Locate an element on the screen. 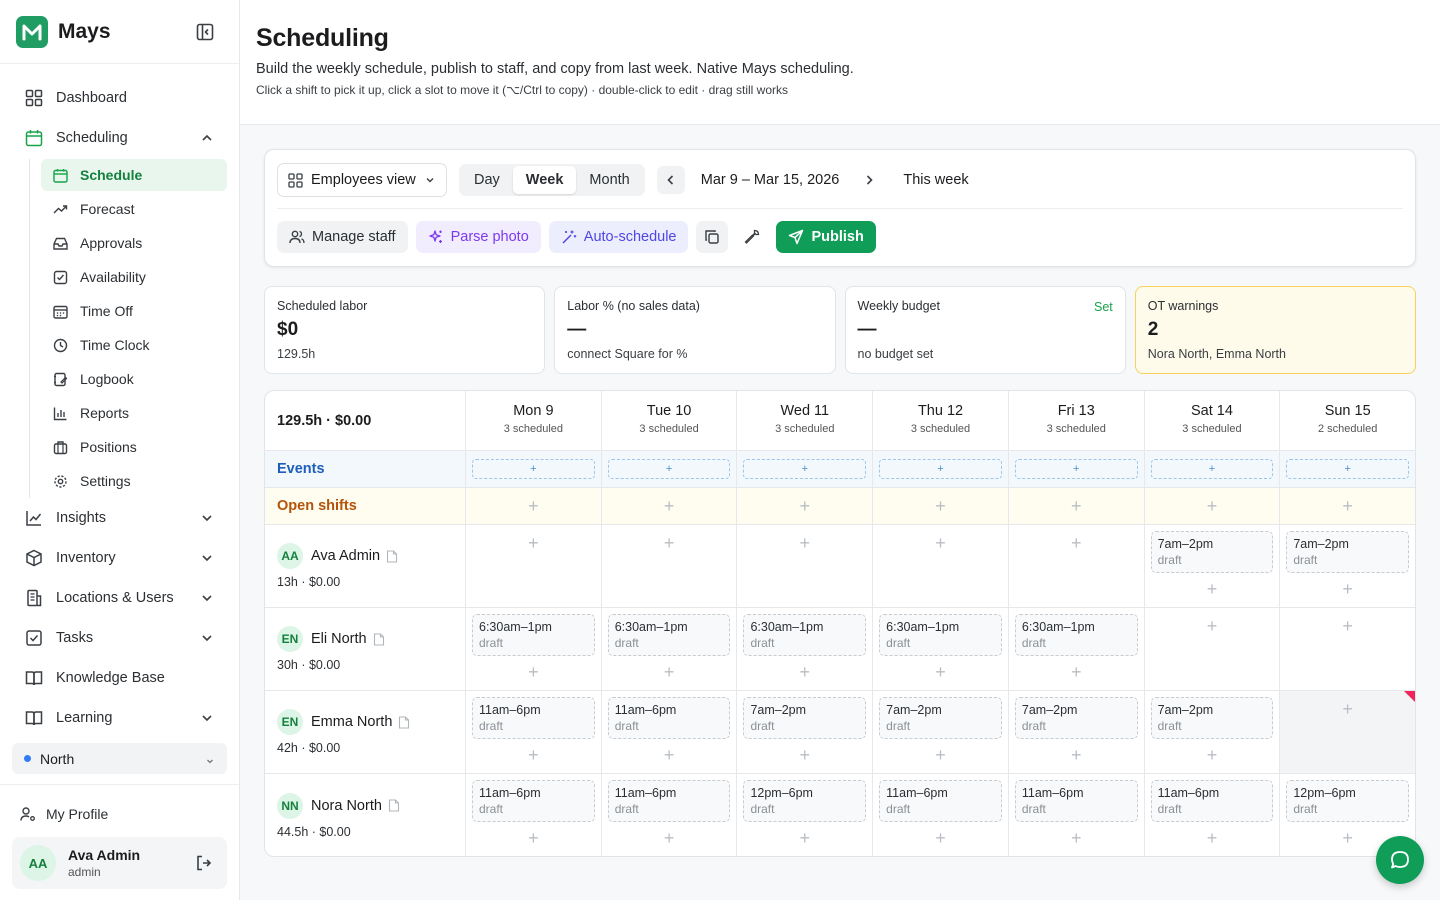 The width and height of the screenshot is (1440, 900). logout-icon is located at coordinates (204, 864).